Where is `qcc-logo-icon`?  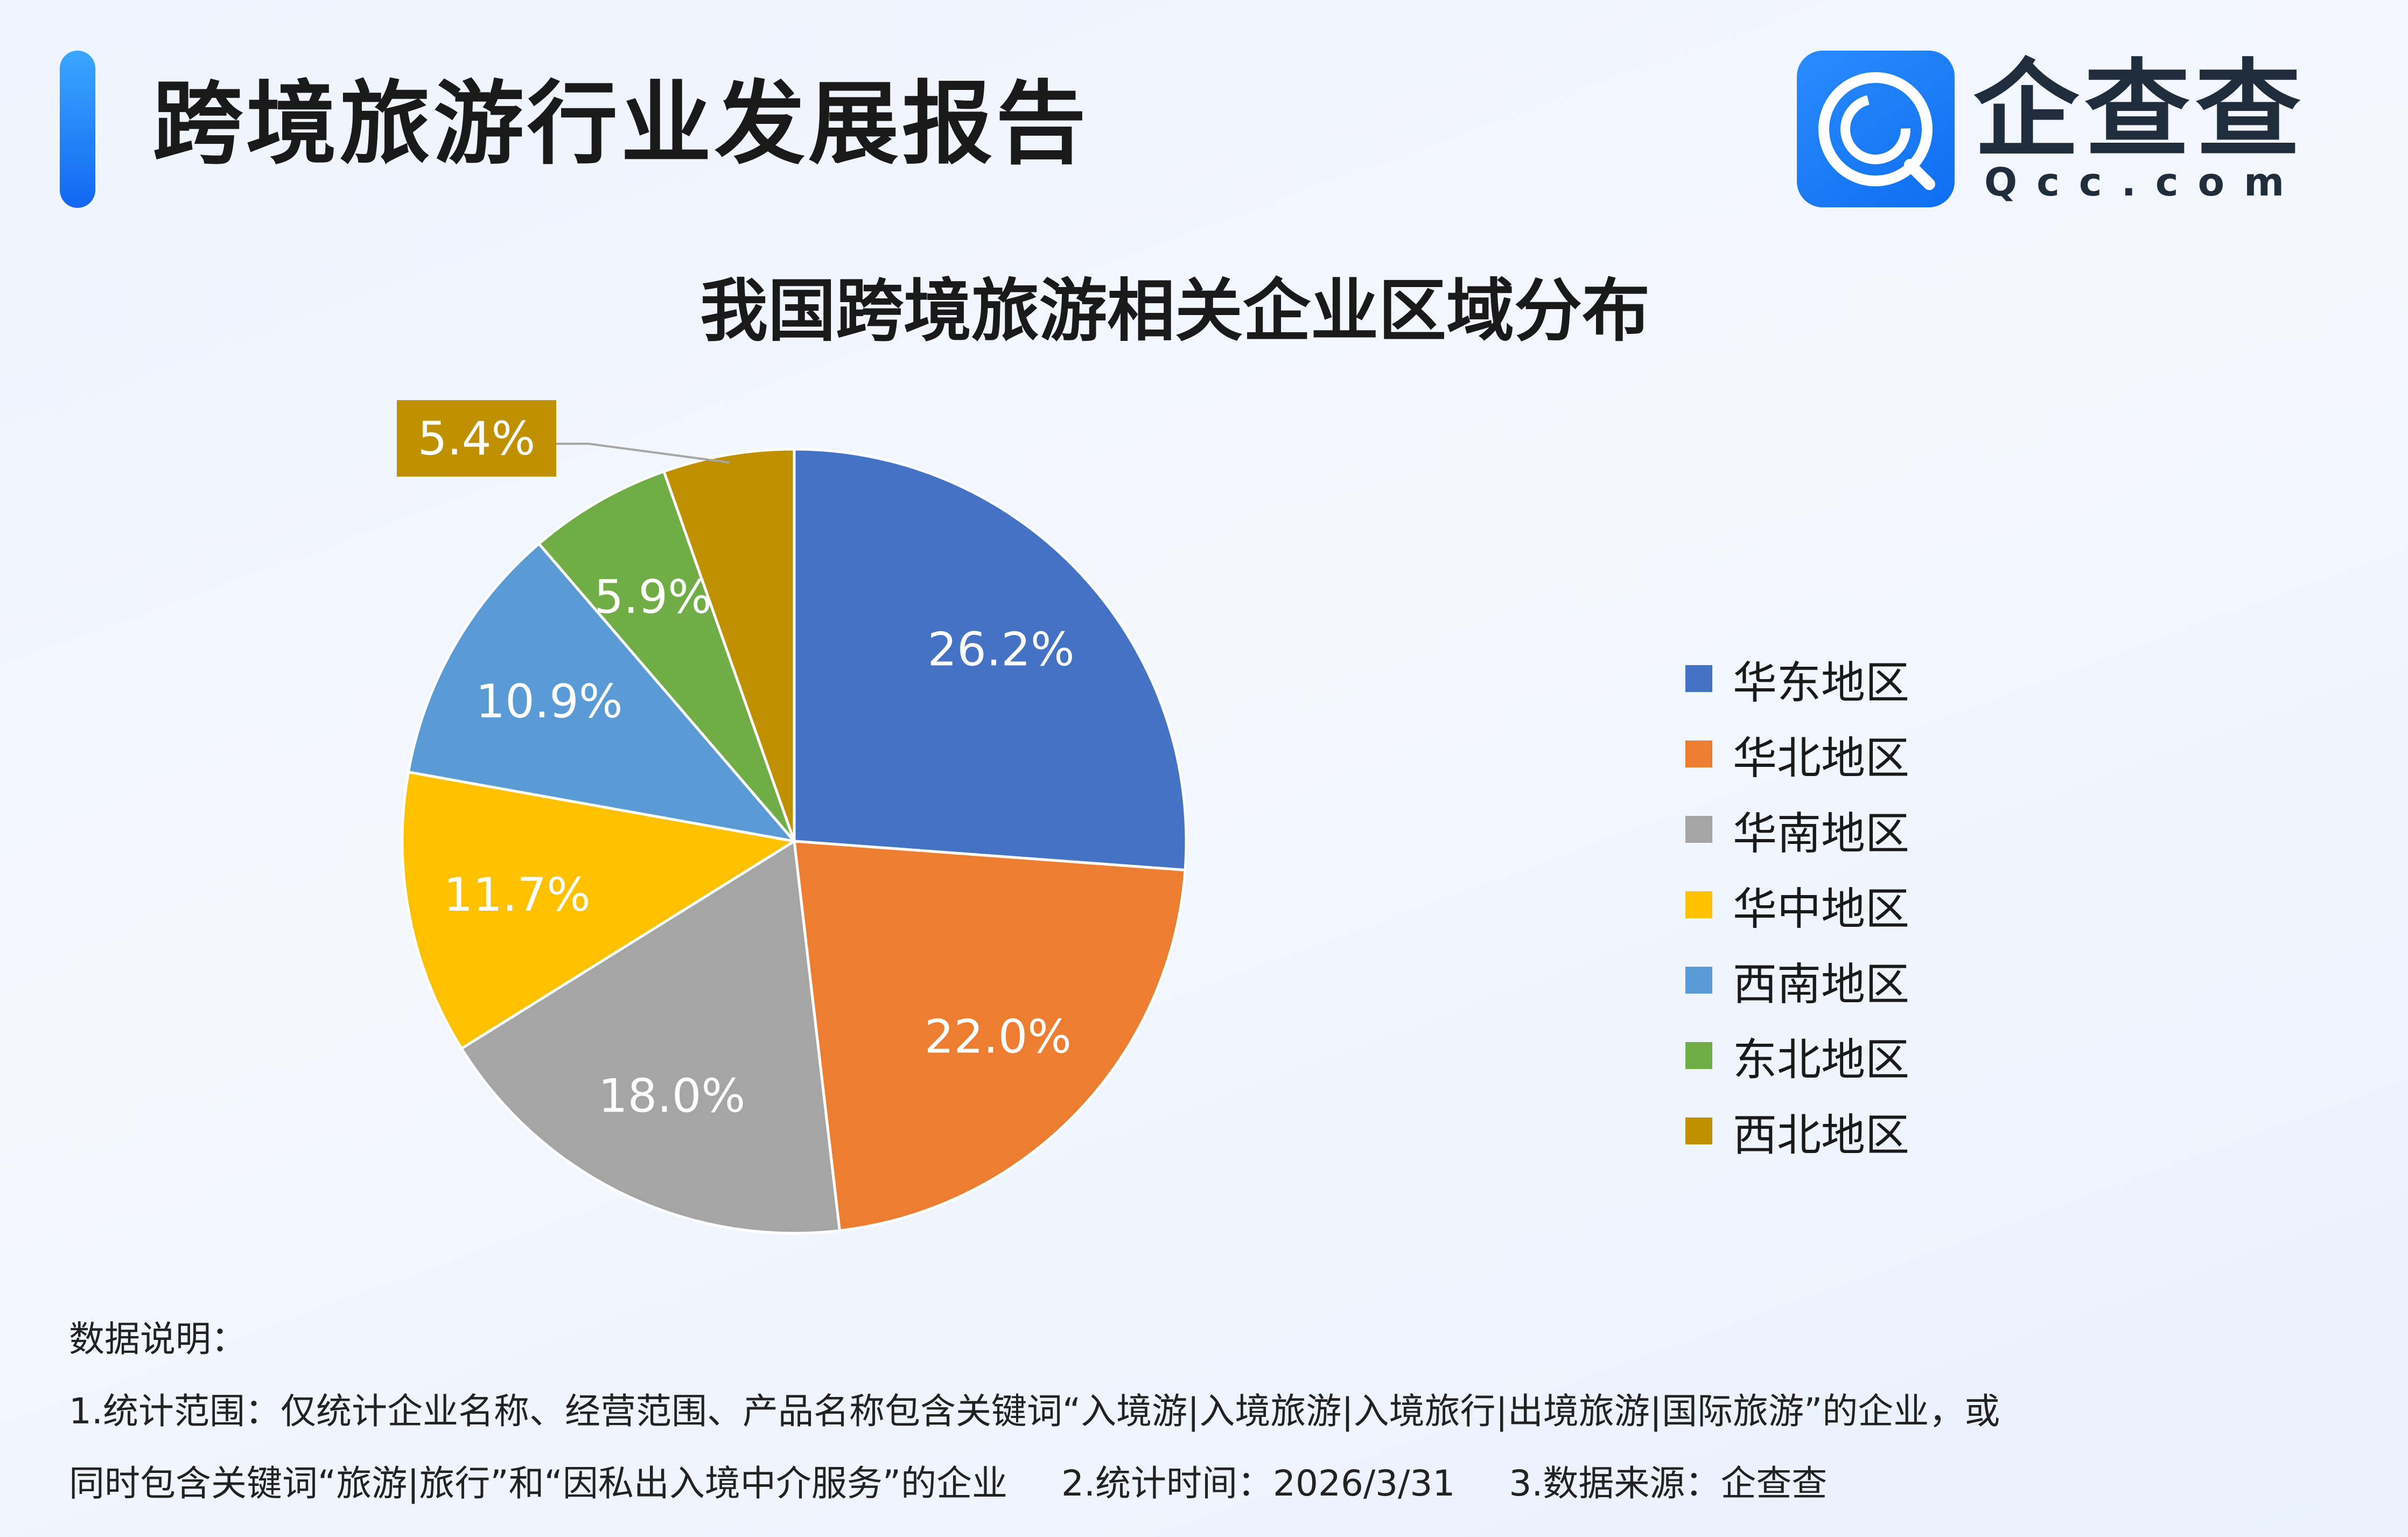 qcc-logo-icon is located at coordinates (1876, 129).